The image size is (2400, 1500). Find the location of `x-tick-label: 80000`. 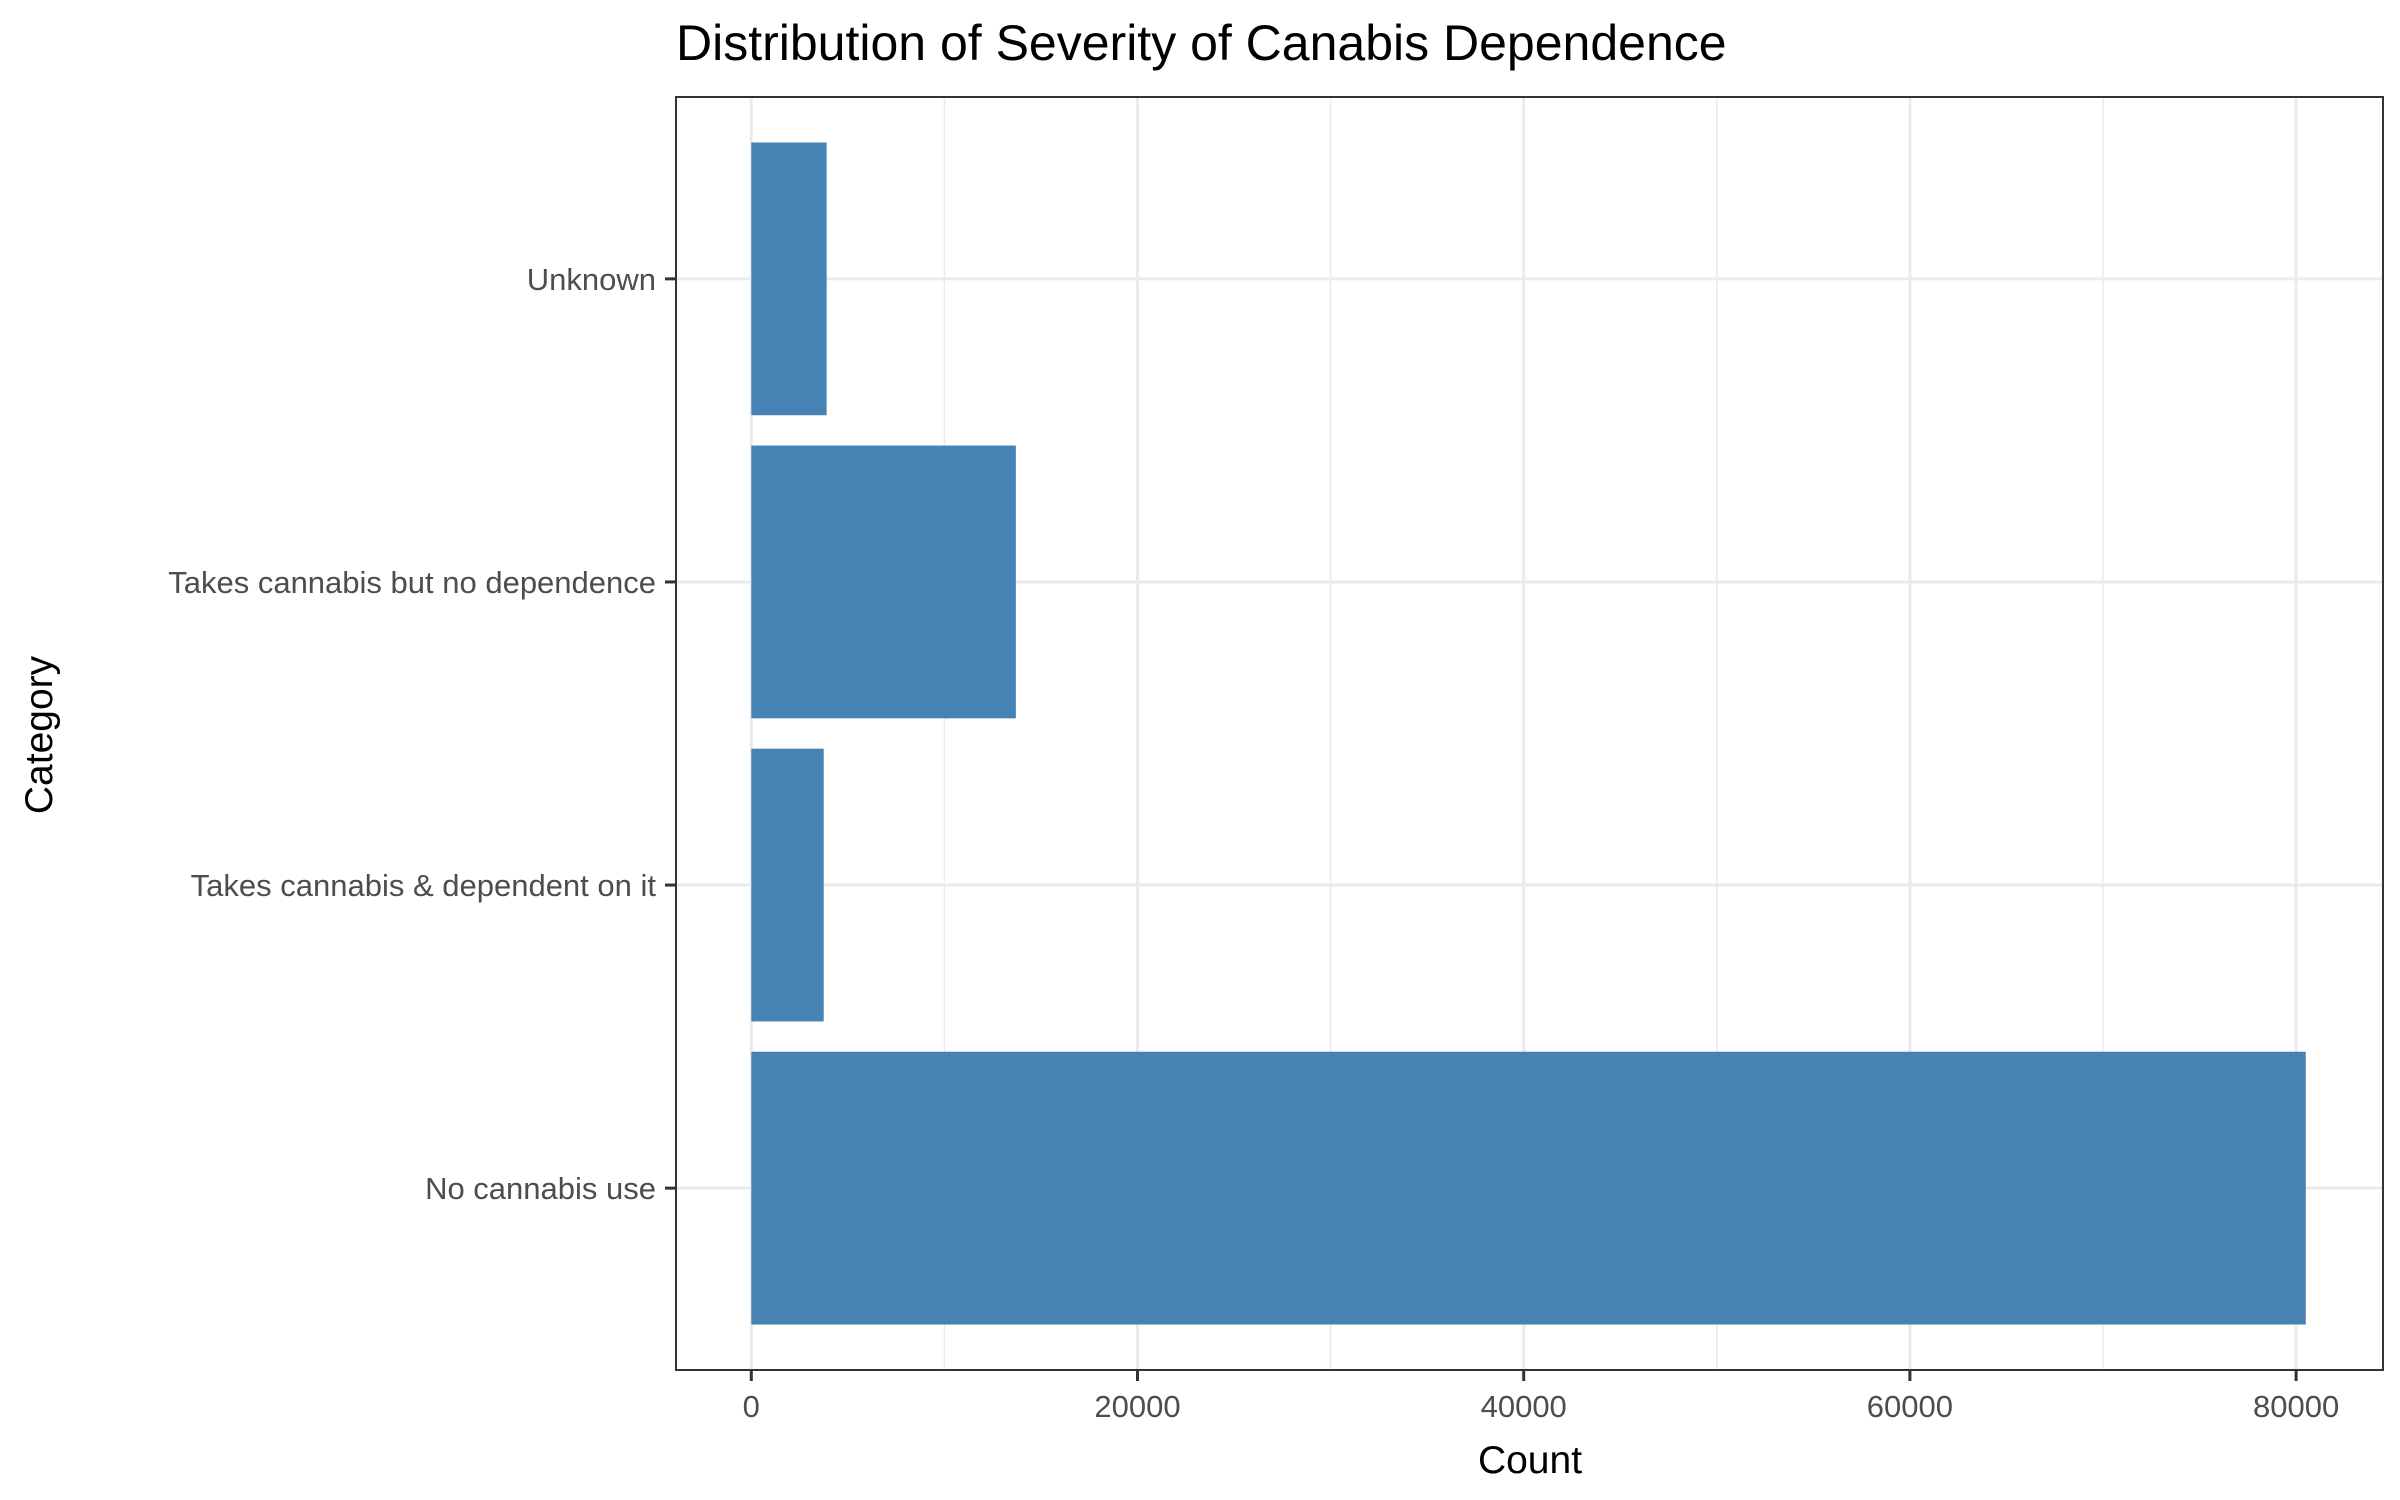

x-tick-label: 80000 is located at coordinates (2296, 1406).